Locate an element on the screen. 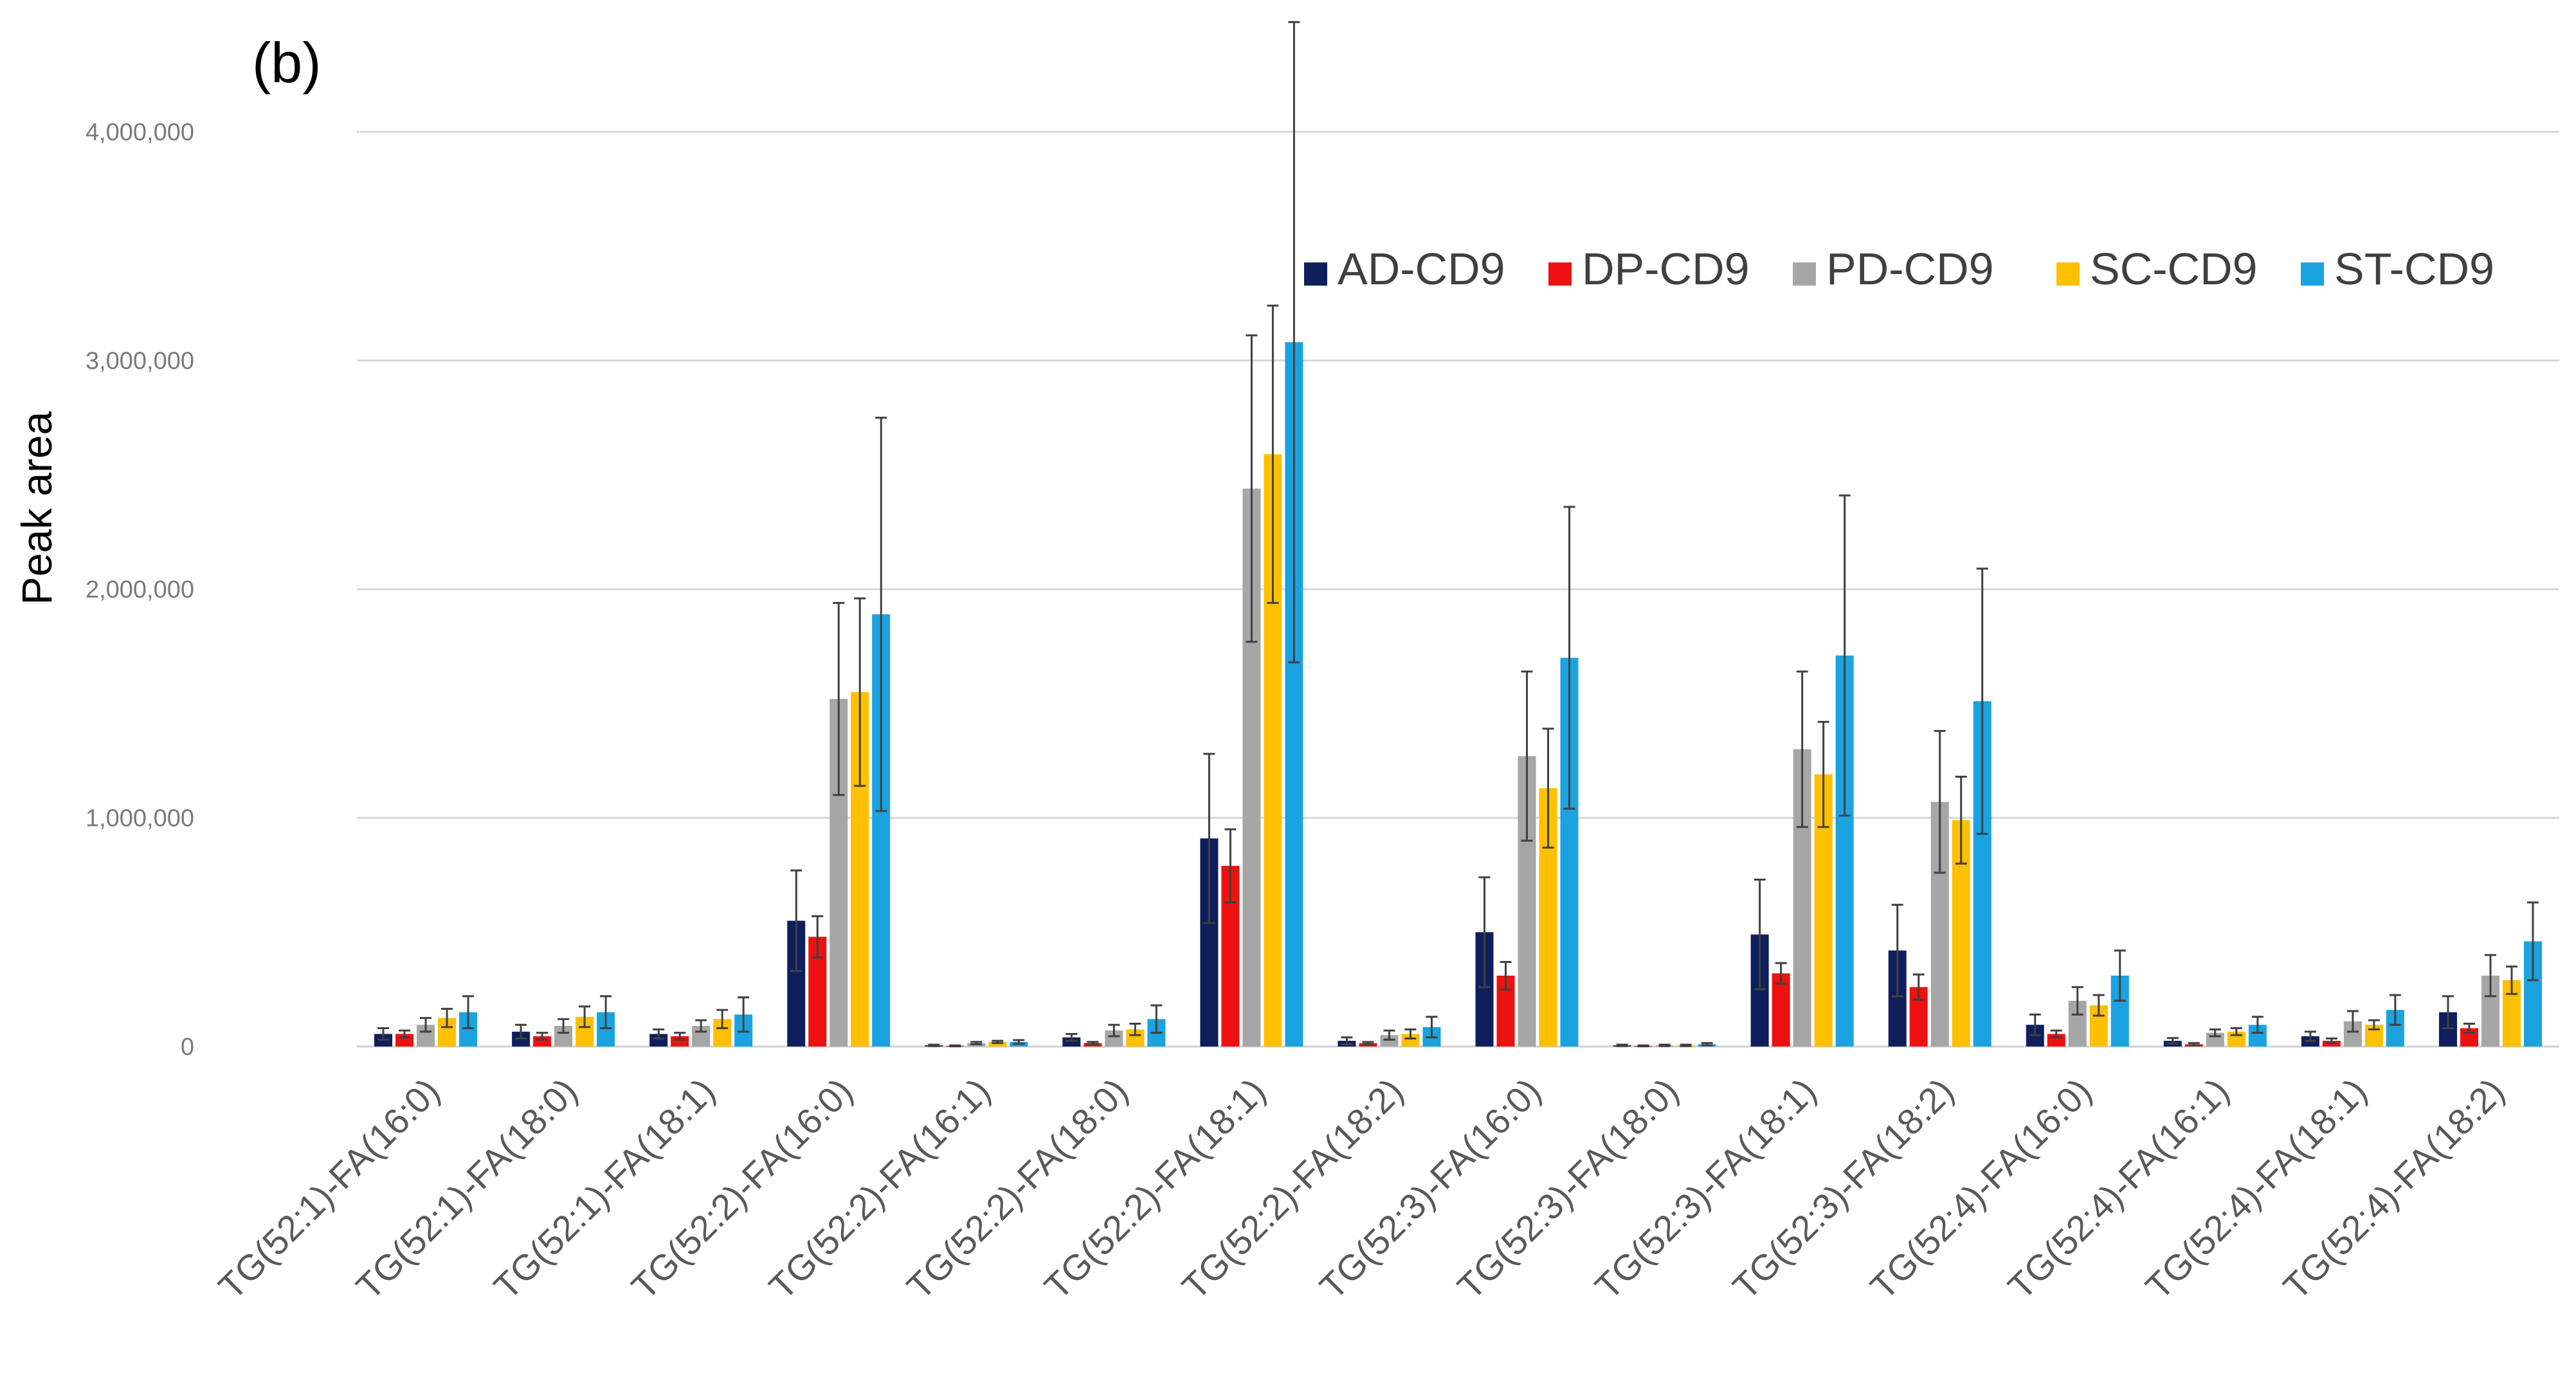  legend-label: ST-CD9 is located at coordinates (2414, 269).